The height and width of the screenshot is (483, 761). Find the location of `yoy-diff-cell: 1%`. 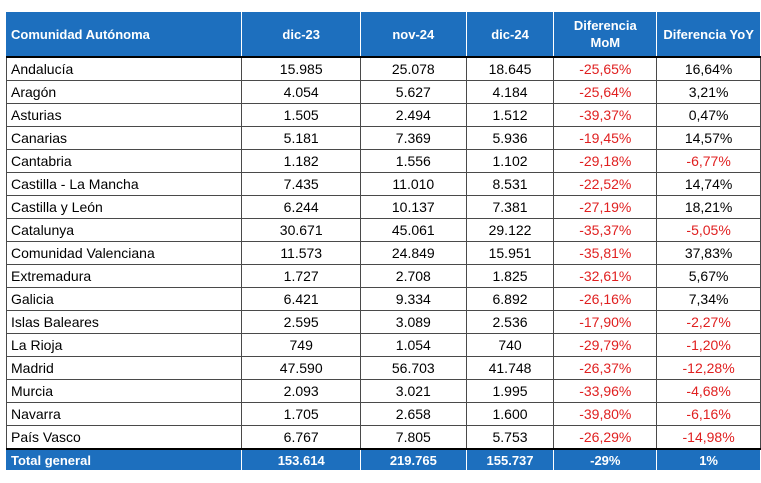

yoy-diff-cell: 1% is located at coordinates (708, 459).